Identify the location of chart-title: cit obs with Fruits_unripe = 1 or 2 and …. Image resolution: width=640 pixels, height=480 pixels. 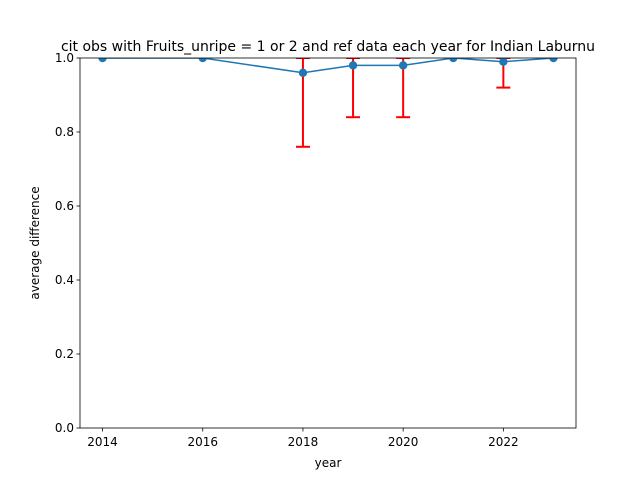
(328, 47).